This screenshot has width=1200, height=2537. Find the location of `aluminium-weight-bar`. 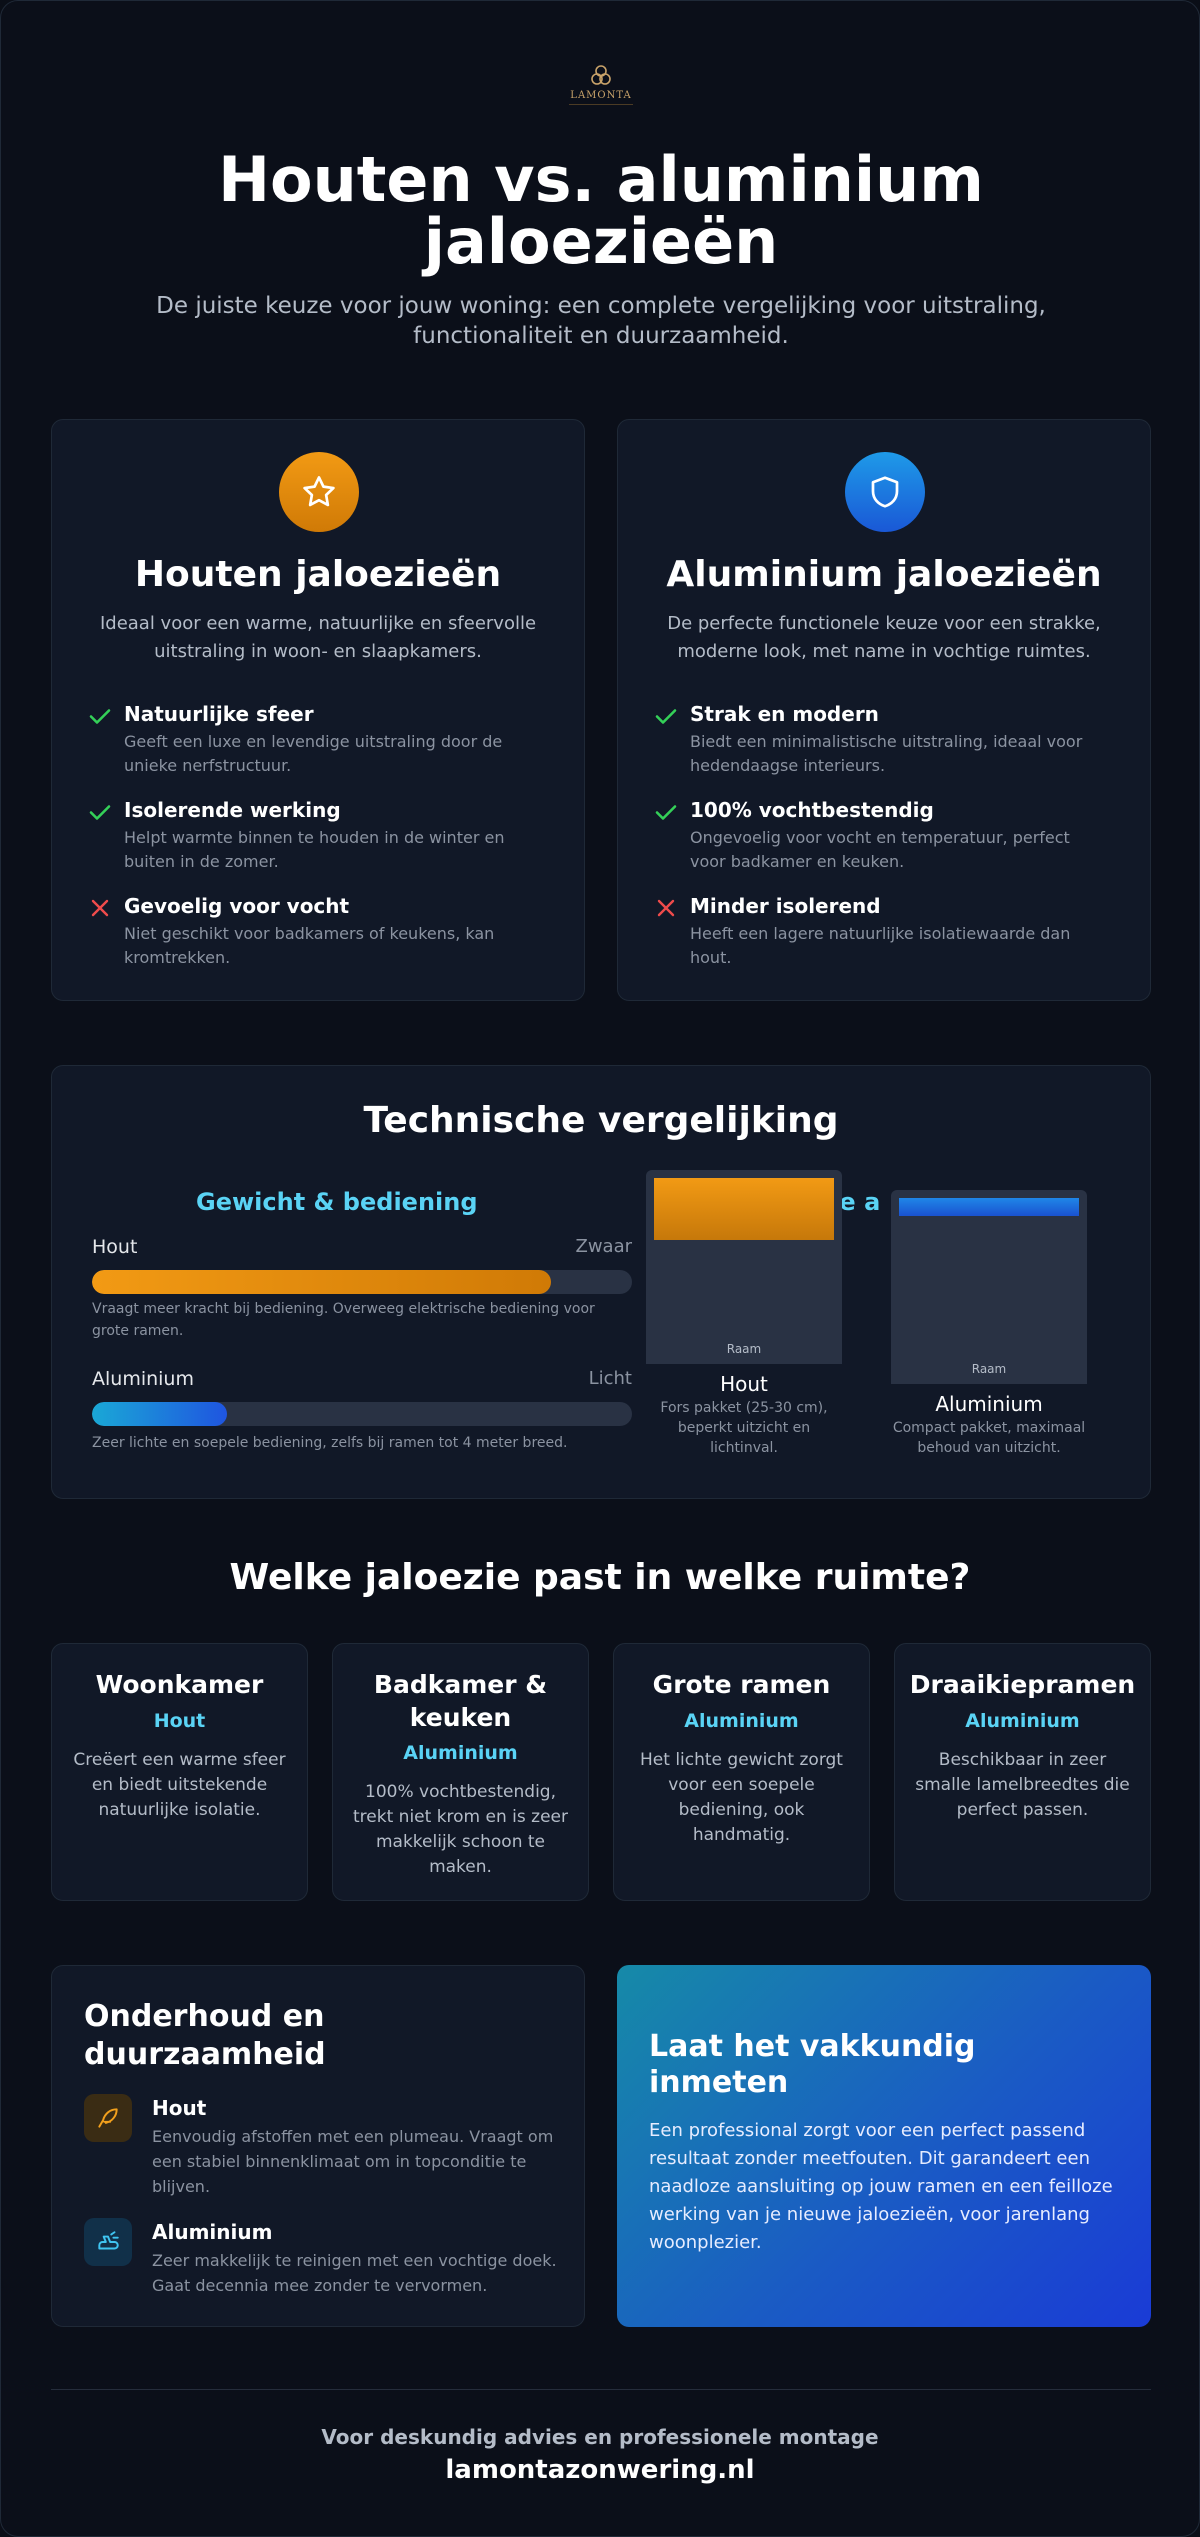

aluminium-weight-bar is located at coordinates (159, 1414).